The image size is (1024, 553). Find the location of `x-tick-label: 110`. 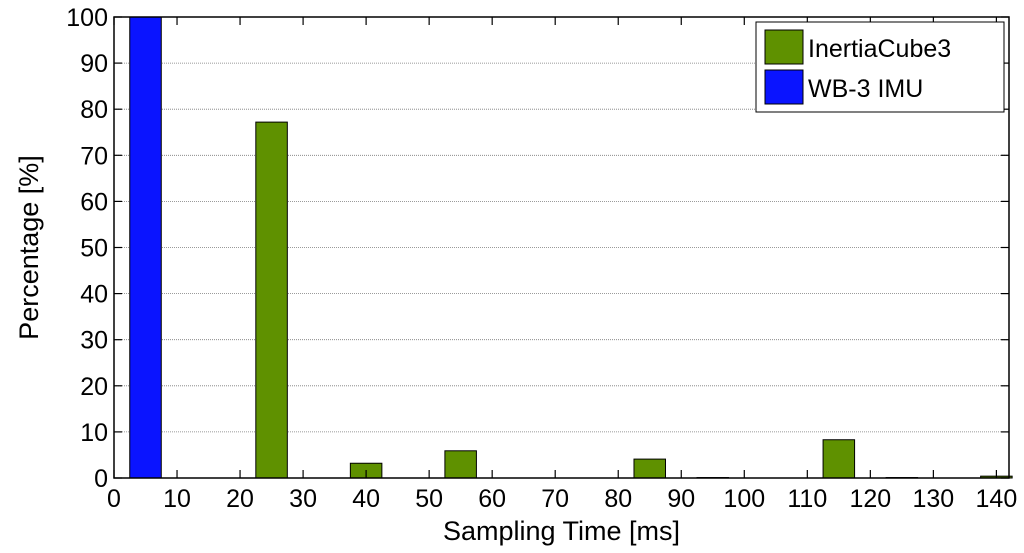

x-tick-label: 110 is located at coordinates (807, 499).